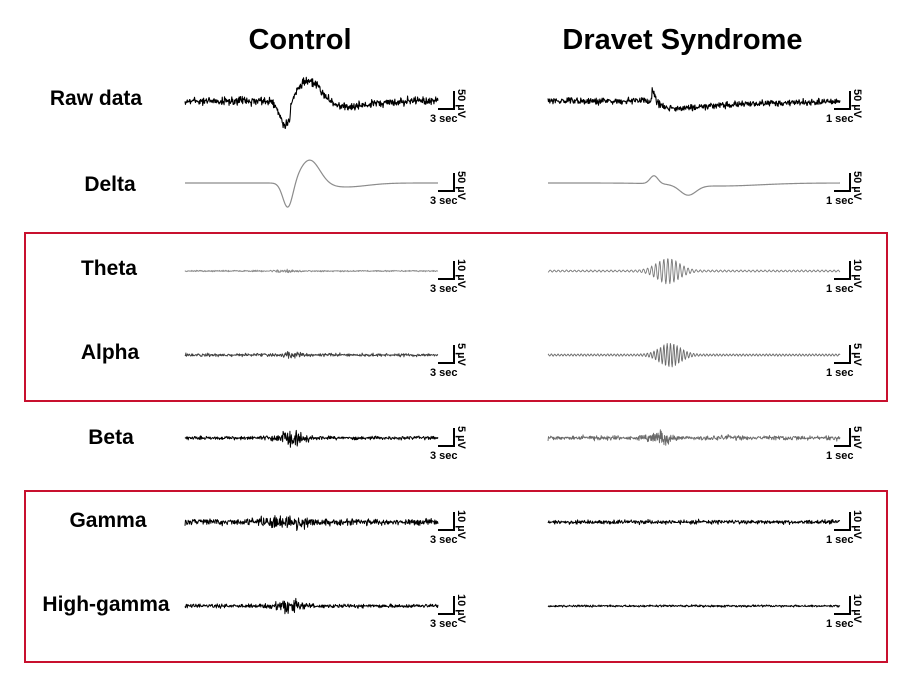 Image resolution: width=920 pixels, height=686 pixels. I want to click on dravet-raw-data-trace, so click(694, 99).